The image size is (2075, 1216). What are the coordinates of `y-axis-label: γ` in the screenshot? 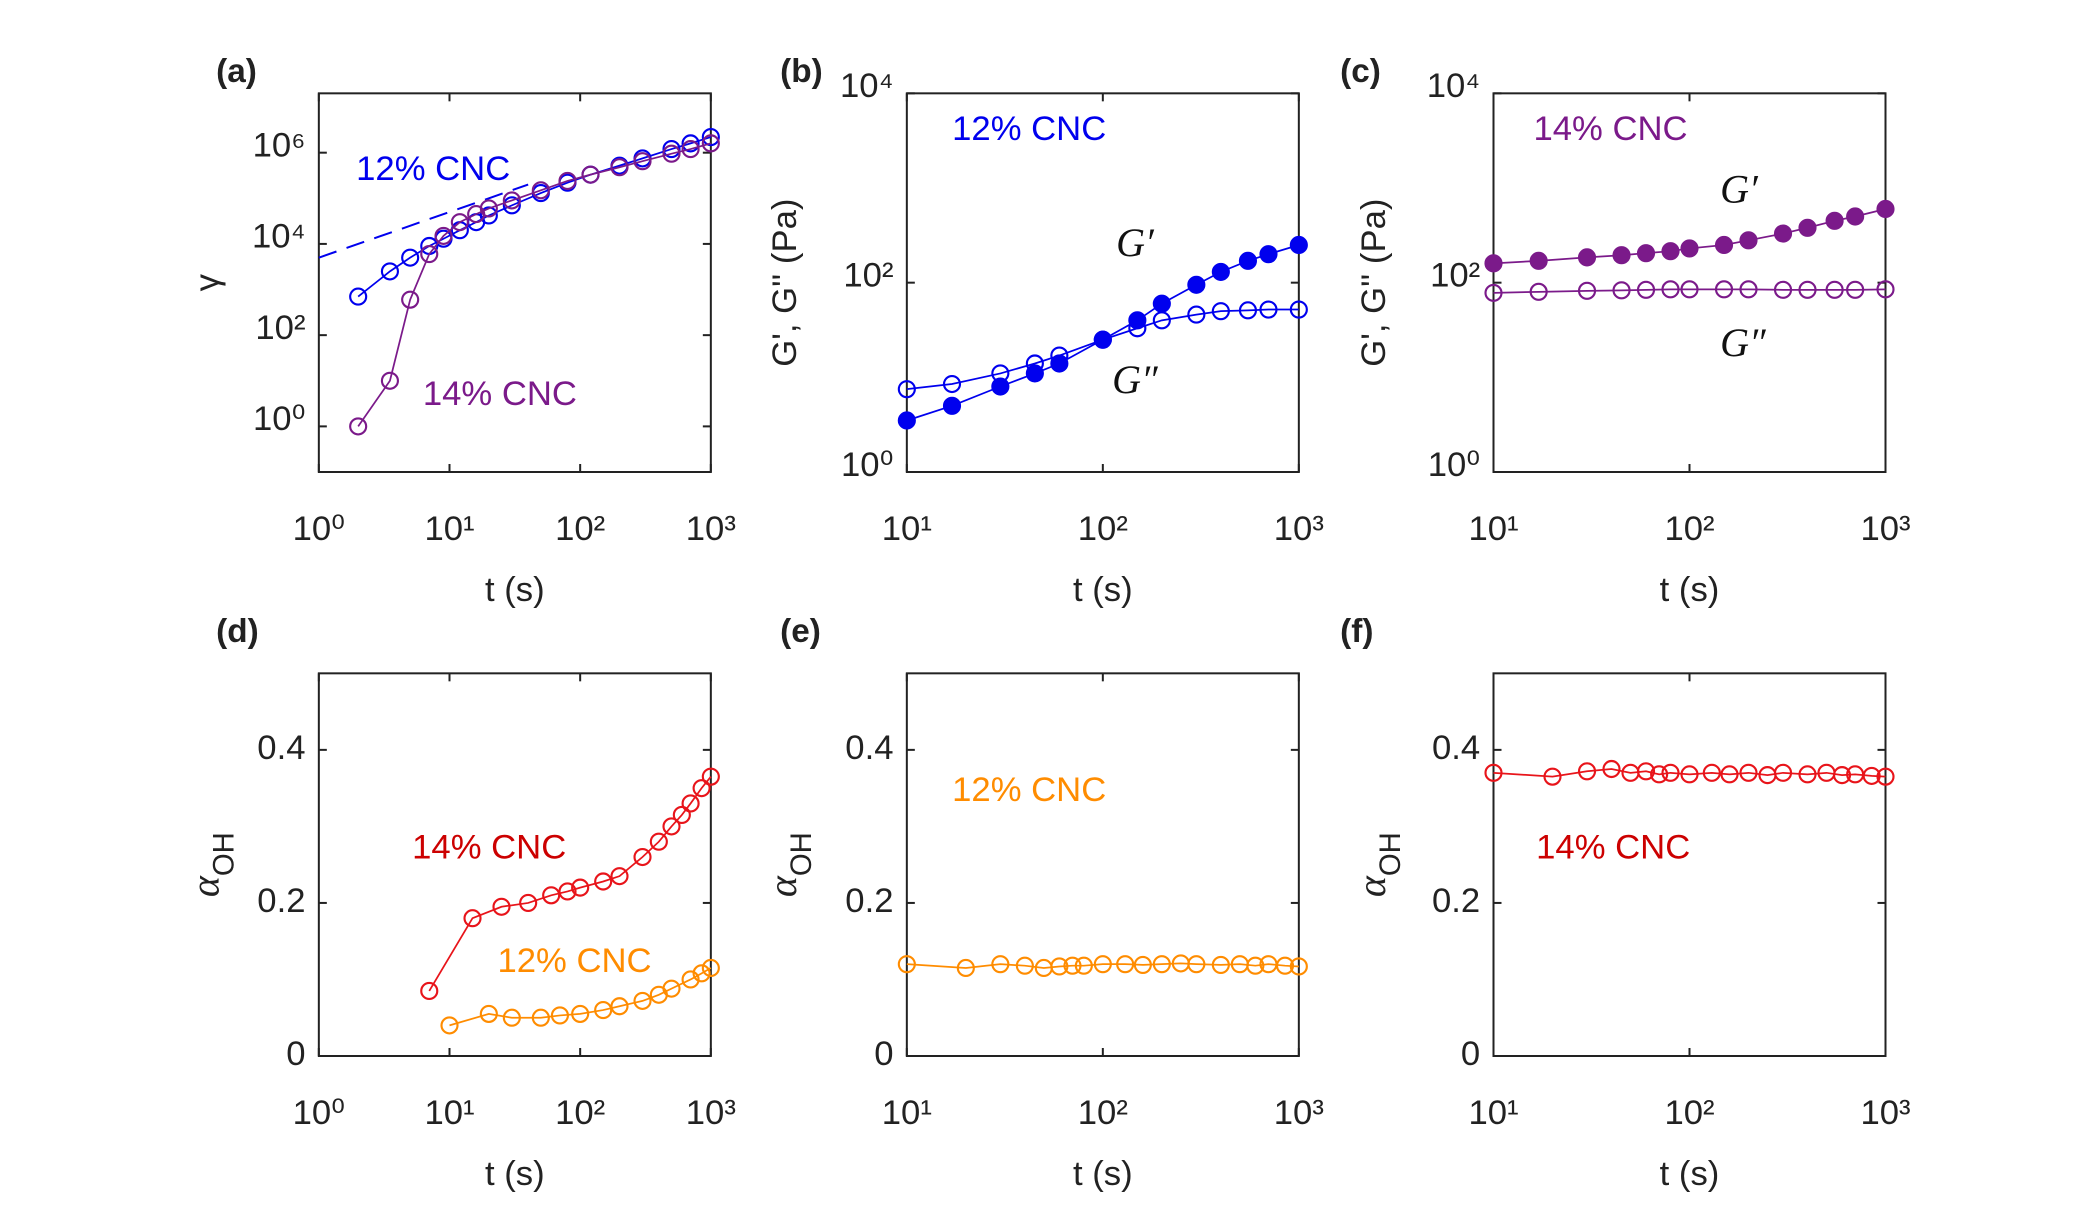 It's located at (208, 282).